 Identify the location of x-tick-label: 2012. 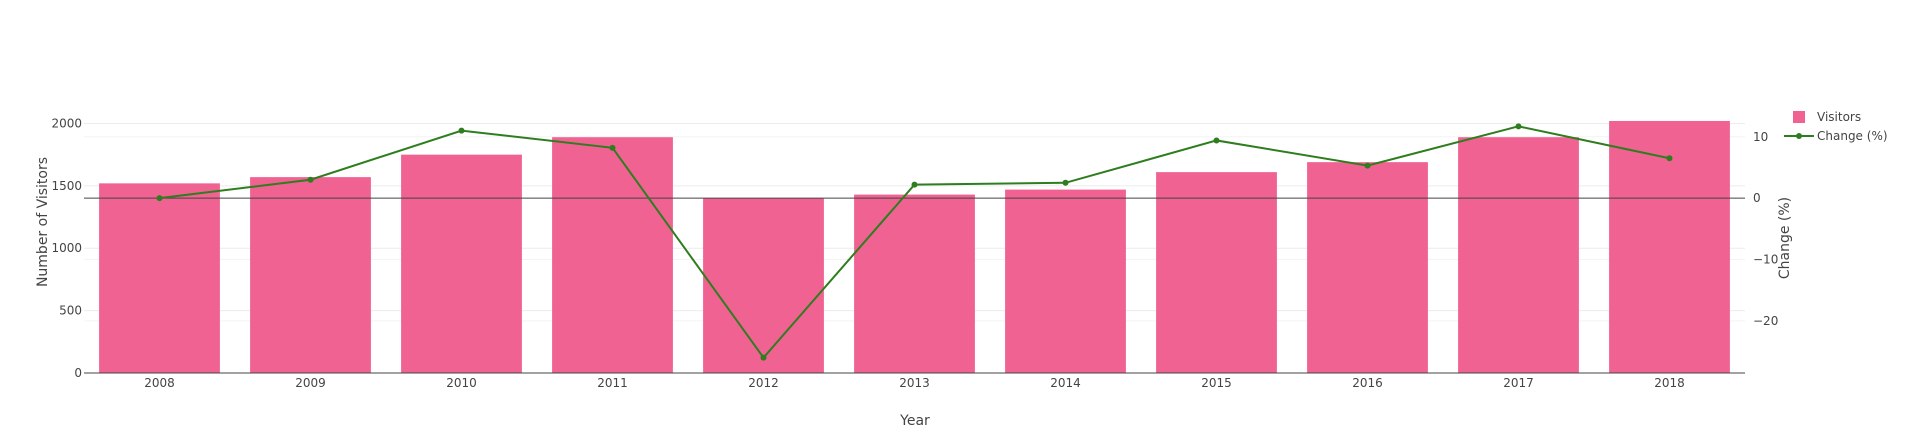
(763, 383).